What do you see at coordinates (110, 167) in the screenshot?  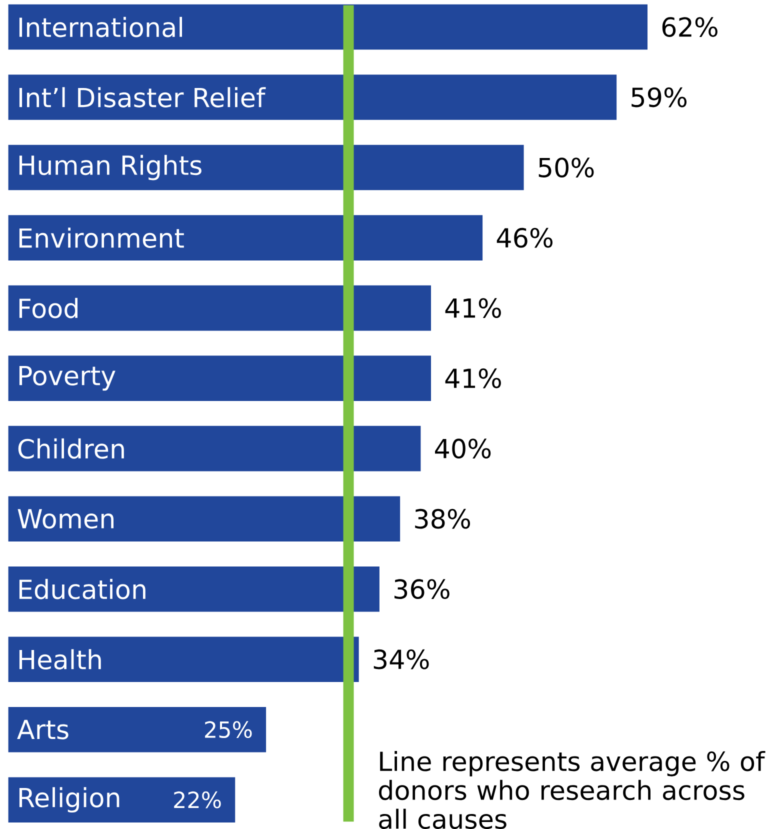 I see `y-tick-label: Human Rights` at bounding box center [110, 167].